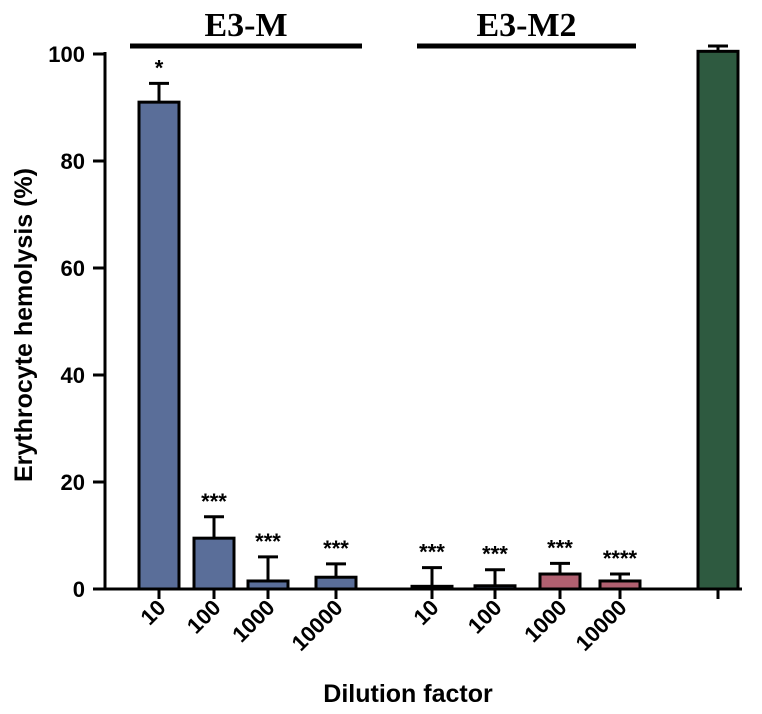 The height and width of the screenshot is (714, 762). Describe the element at coordinates (383, 28) in the screenshot. I see `group-headers: E3-M E3-M2` at that location.